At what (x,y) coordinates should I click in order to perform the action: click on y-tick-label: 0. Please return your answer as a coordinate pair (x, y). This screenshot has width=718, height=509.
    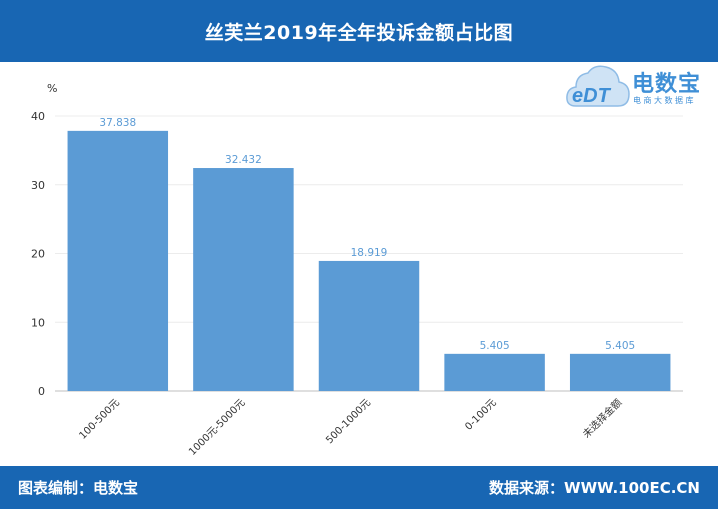
    Looking at the image, I should click on (41, 391).